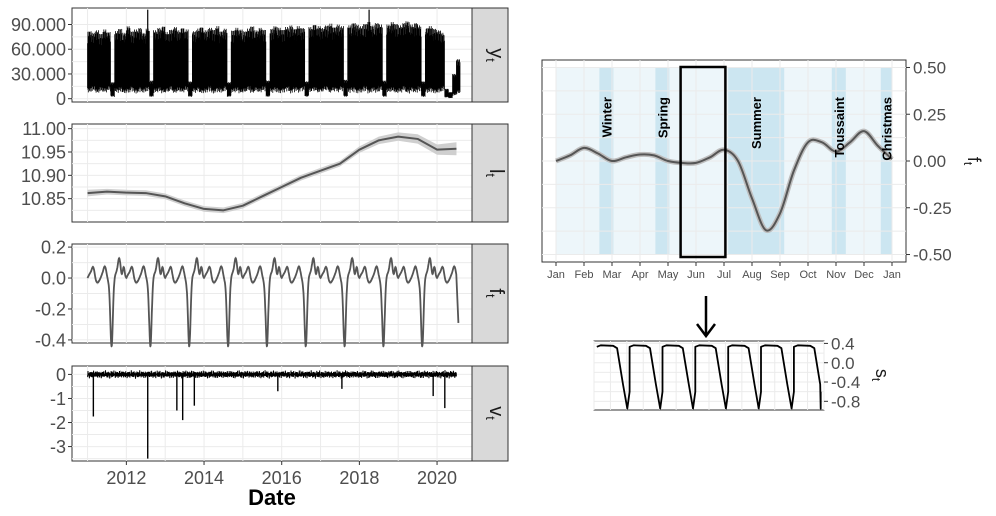 This screenshot has height=516, width=996. Describe the element at coordinates (53, 248) in the screenshot. I see `panel-f-ytick-label: 0.2` at that location.